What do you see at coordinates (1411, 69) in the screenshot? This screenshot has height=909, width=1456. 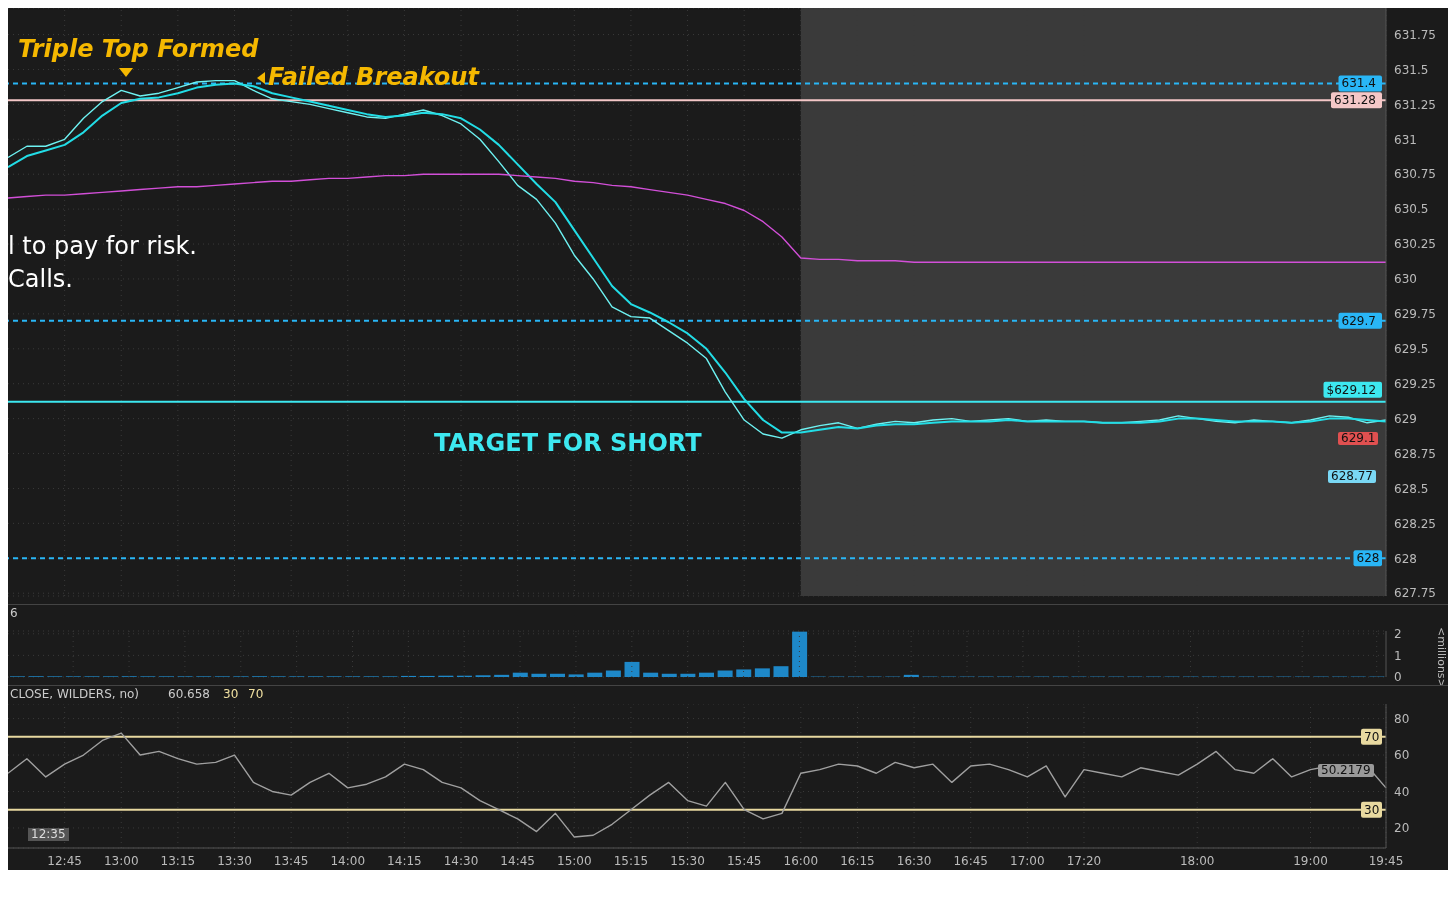 I see `y-tick-label: 631.5` at bounding box center [1411, 69].